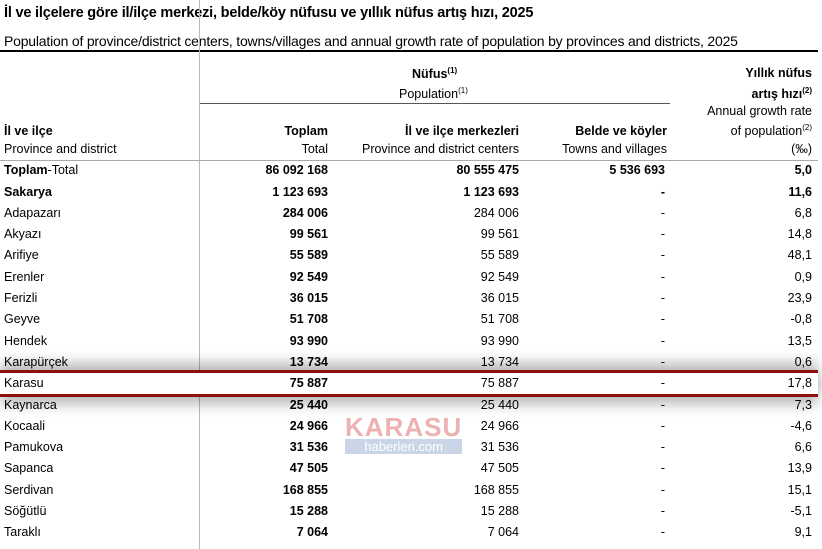 The height and width of the screenshot is (549, 822). What do you see at coordinates (409, 51) in the screenshot?
I see `title-divider` at bounding box center [409, 51].